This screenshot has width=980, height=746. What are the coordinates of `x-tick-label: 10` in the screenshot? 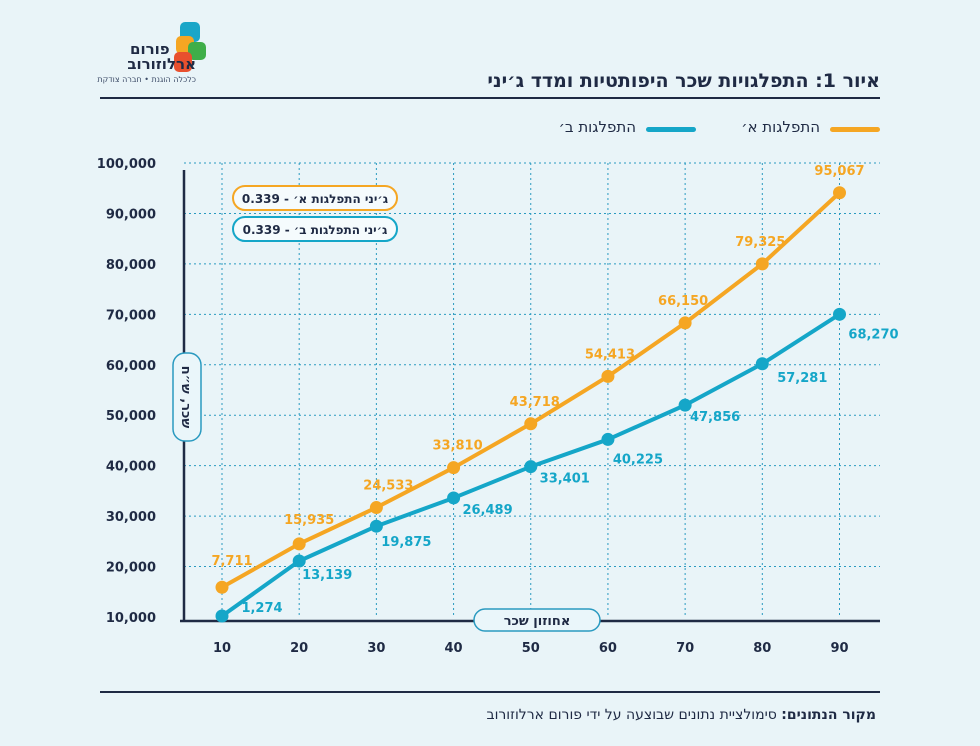 It's located at (222, 648).